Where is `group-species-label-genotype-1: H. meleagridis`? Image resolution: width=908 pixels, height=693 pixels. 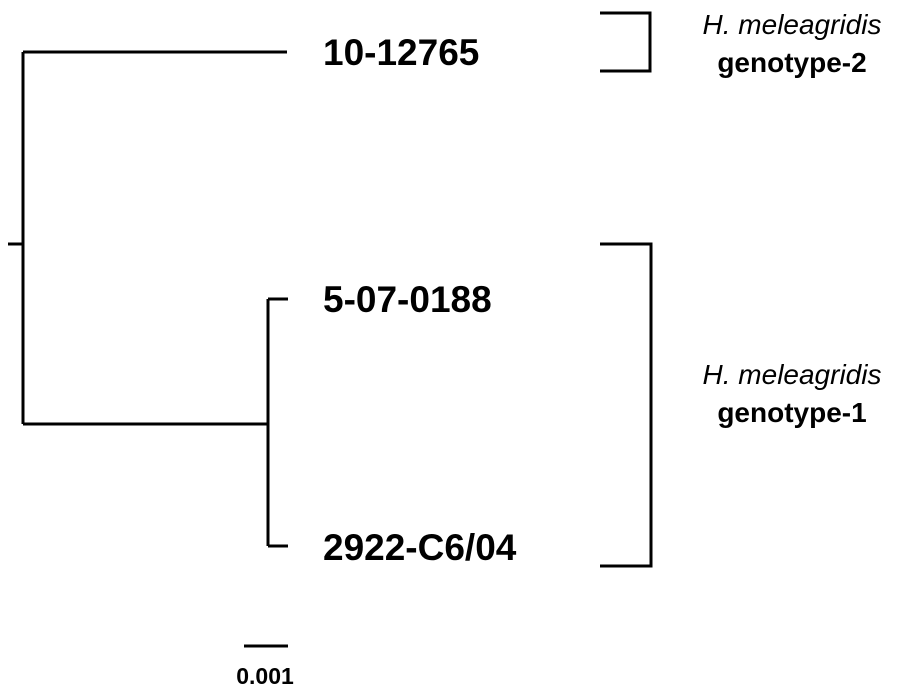
group-species-label-genotype-1: H. meleagridis is located at coordinates (792, 374).